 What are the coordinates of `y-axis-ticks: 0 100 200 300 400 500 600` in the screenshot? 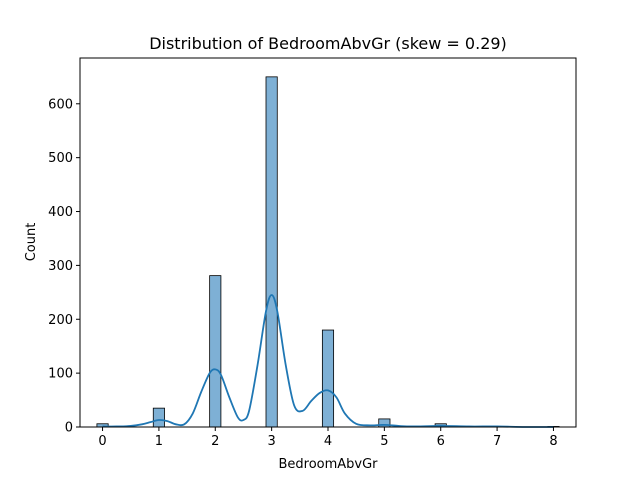 It's located at (64, 266).